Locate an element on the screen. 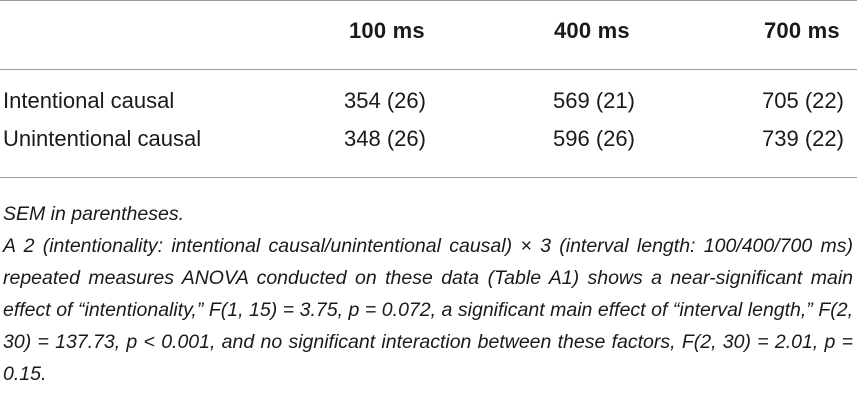  table-top-rule is located at coordinates (428, 0).